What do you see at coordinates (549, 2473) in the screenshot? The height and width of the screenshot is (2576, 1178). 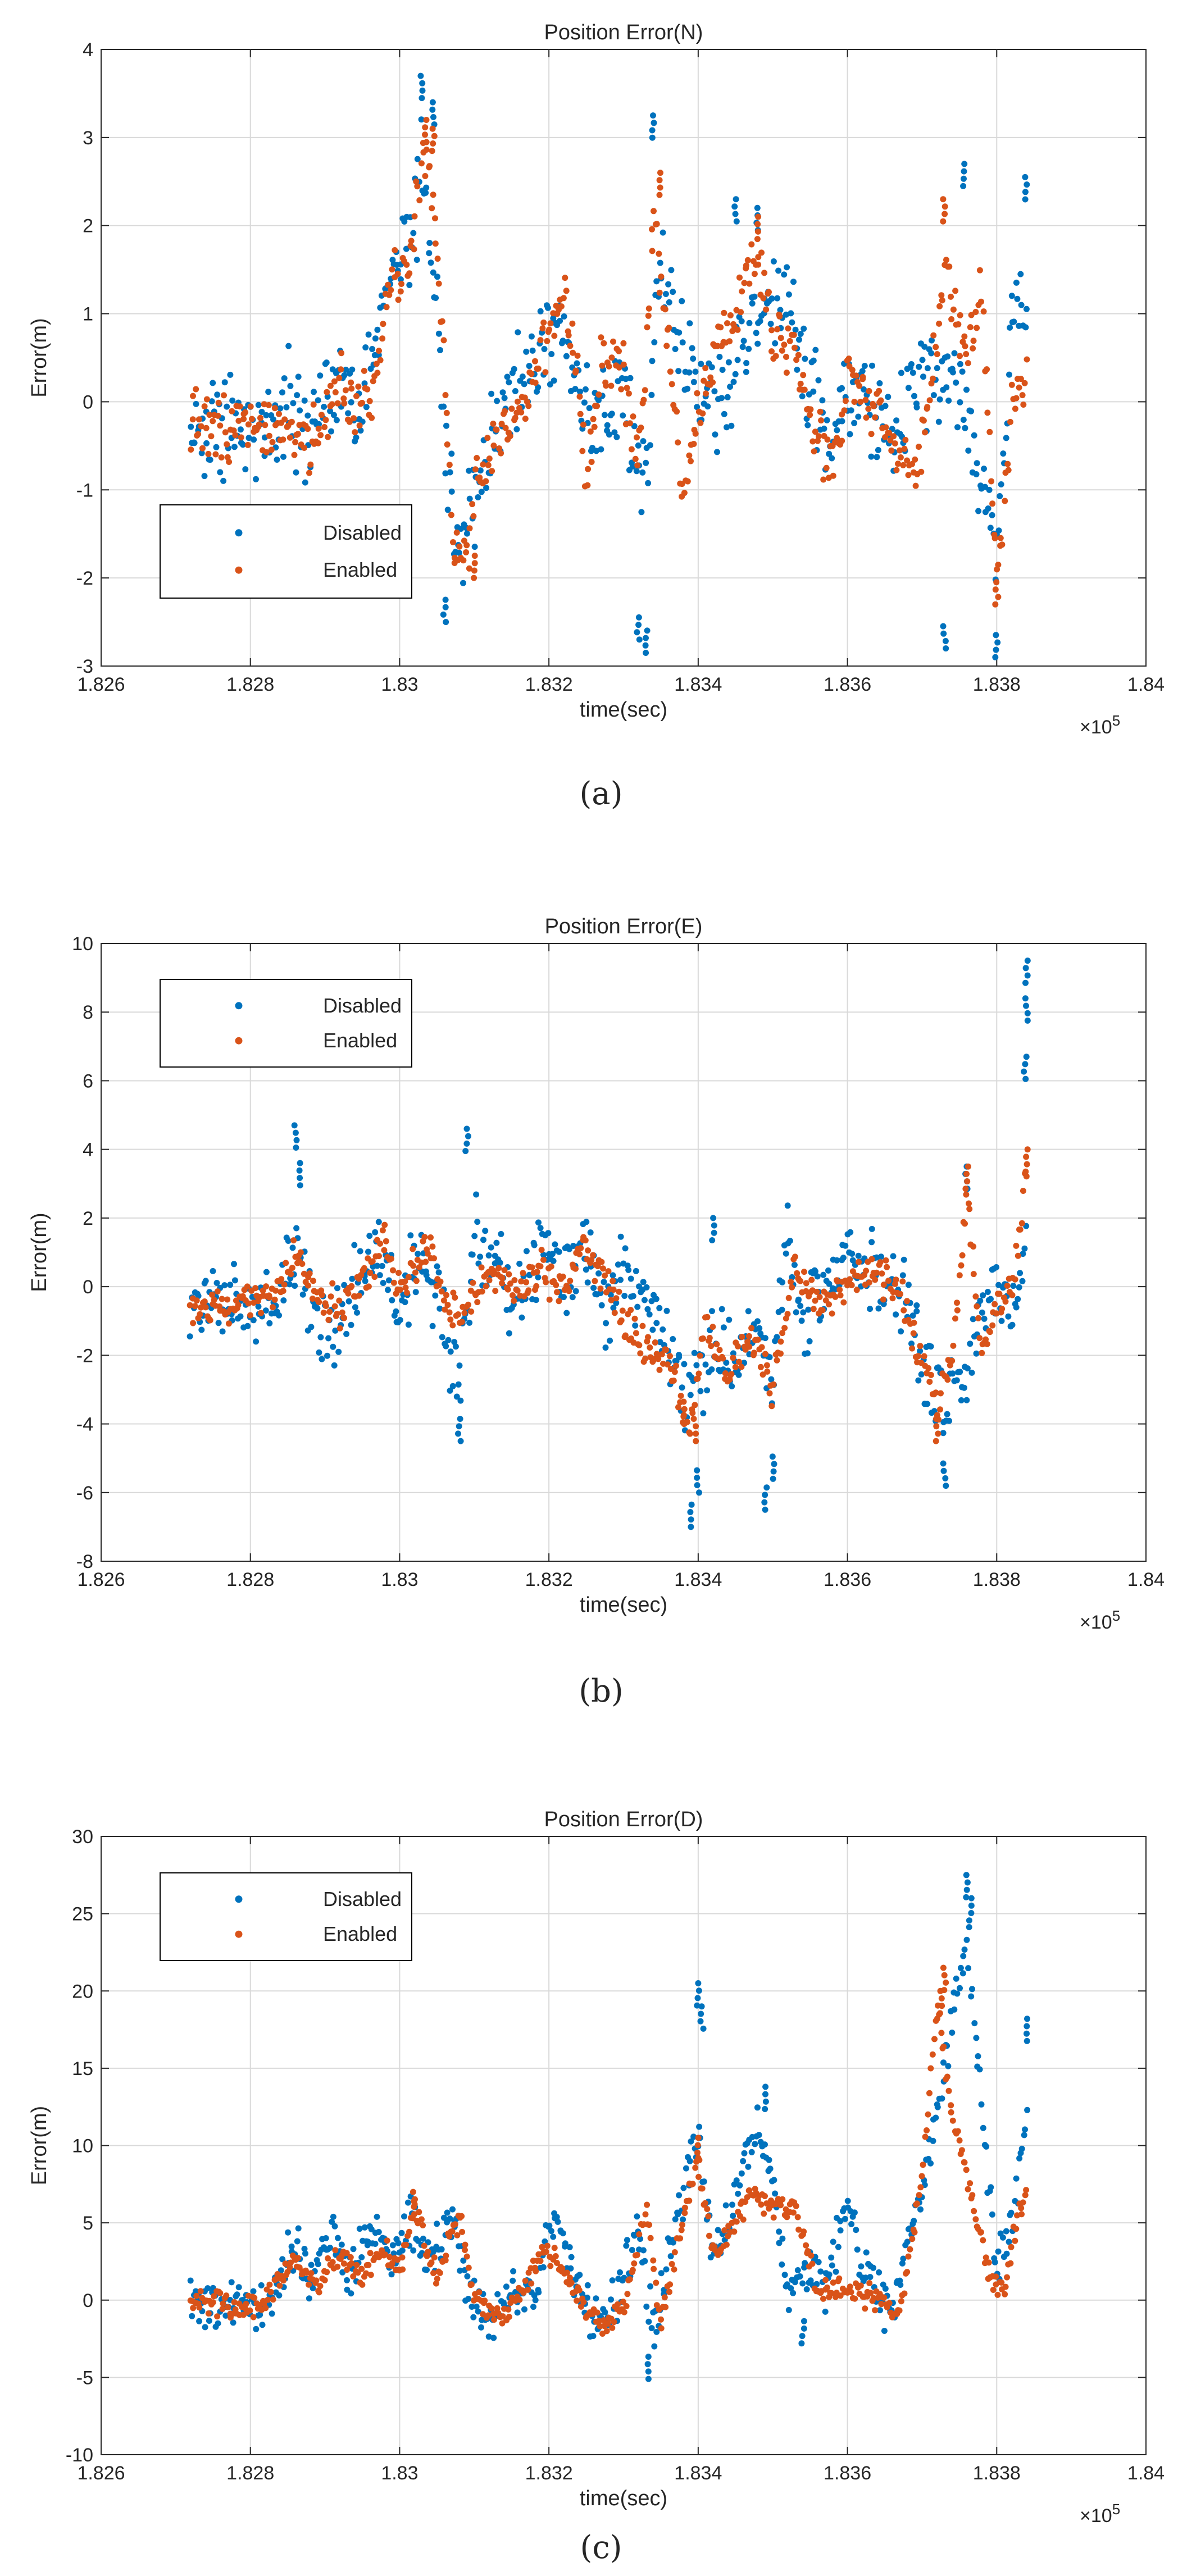 I see `x-tick-label: 1.832` at bounding box center [549, 2473].